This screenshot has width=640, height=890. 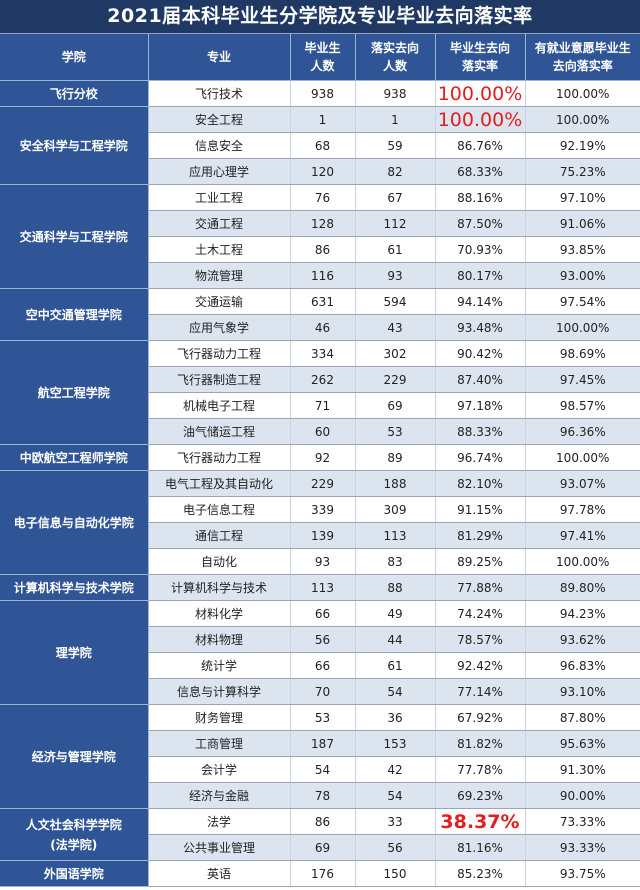 What do you see at coordinates (74, 522) in the screenshot?
I see `college-cell: 电子信息与自动化学院` at bounding box center [74, 522].